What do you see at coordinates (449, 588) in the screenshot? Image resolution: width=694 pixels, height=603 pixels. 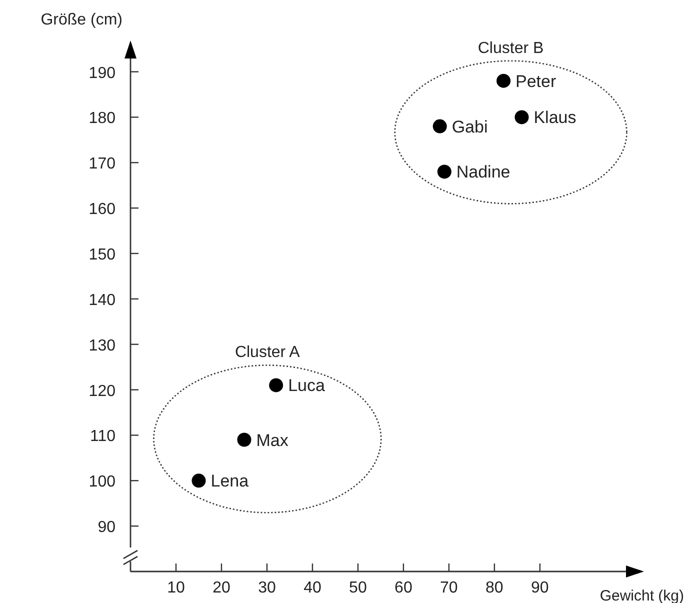 I see `x-tick-label: 70` at bounding box center [449, 588].